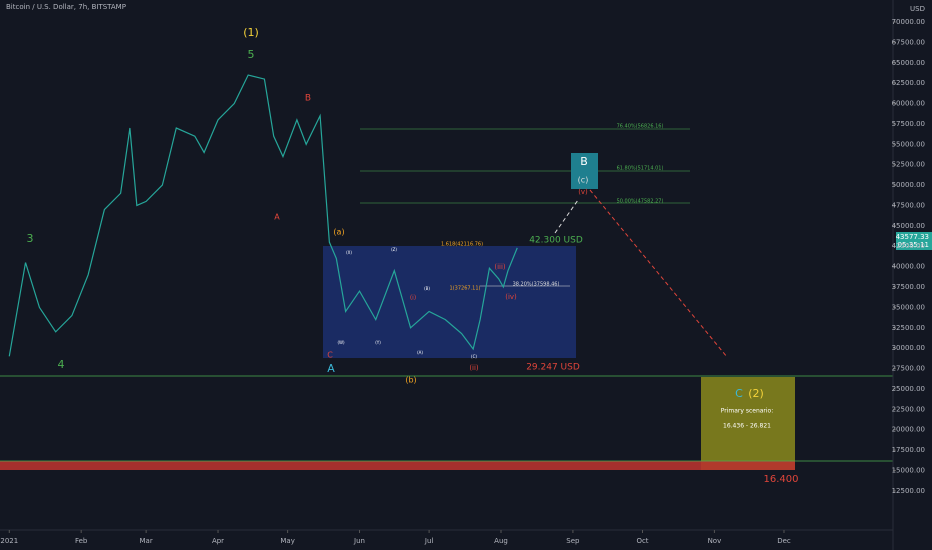 The image size is (932, 550). I want to click on wave-label: 1.618(42116.76), so click(462, 245).